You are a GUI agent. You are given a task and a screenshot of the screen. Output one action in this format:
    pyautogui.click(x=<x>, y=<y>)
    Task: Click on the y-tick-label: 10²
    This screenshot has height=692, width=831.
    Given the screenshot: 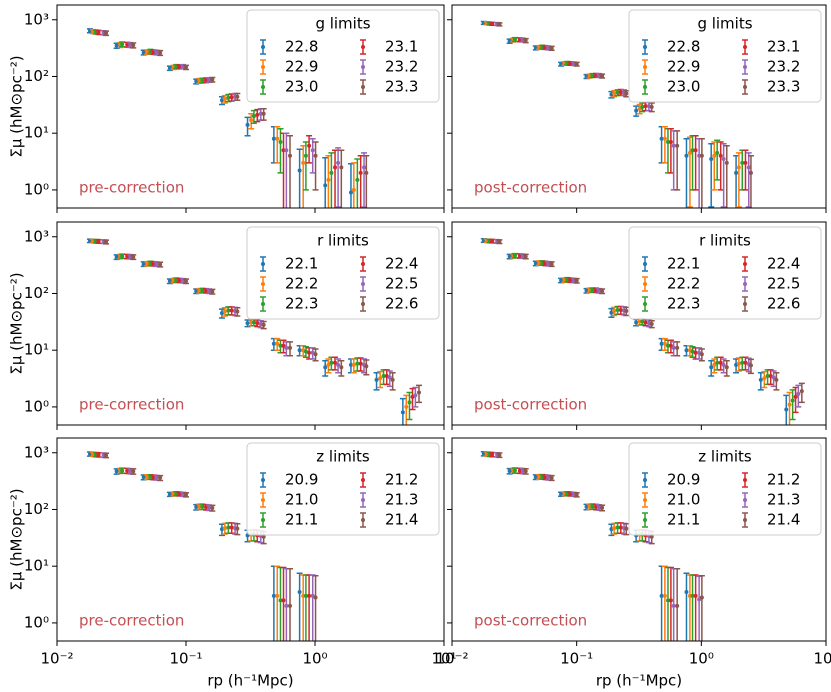 What is the action you would take?
    pyautogui.click(x=36, y=509)
    